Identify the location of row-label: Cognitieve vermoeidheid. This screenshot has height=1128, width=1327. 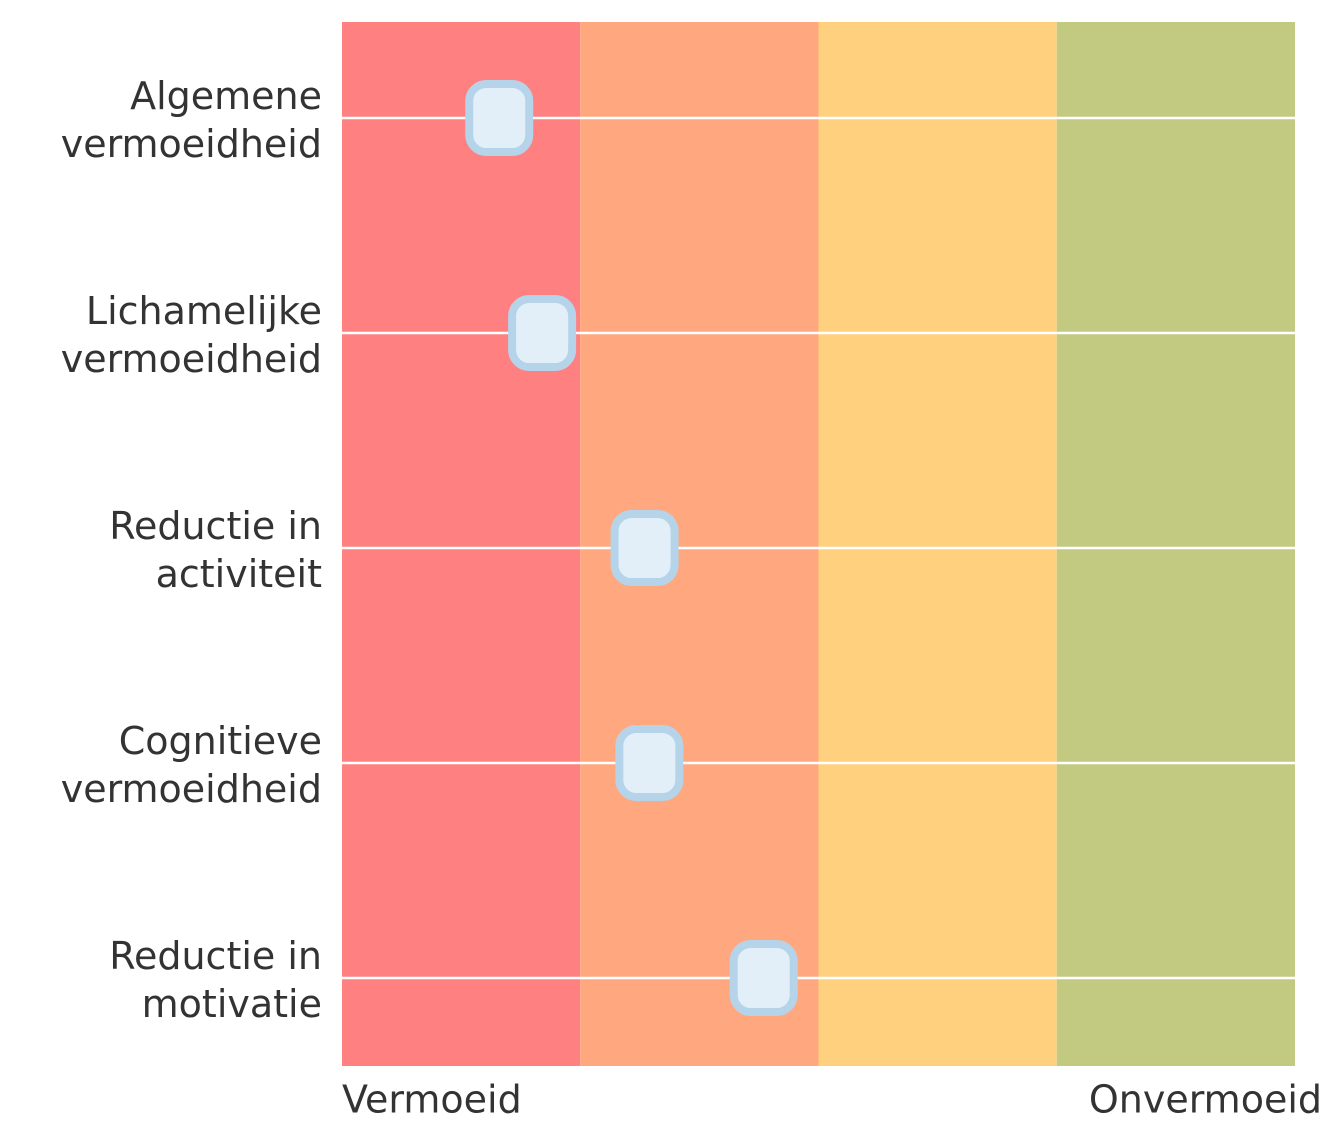
(191, 765).